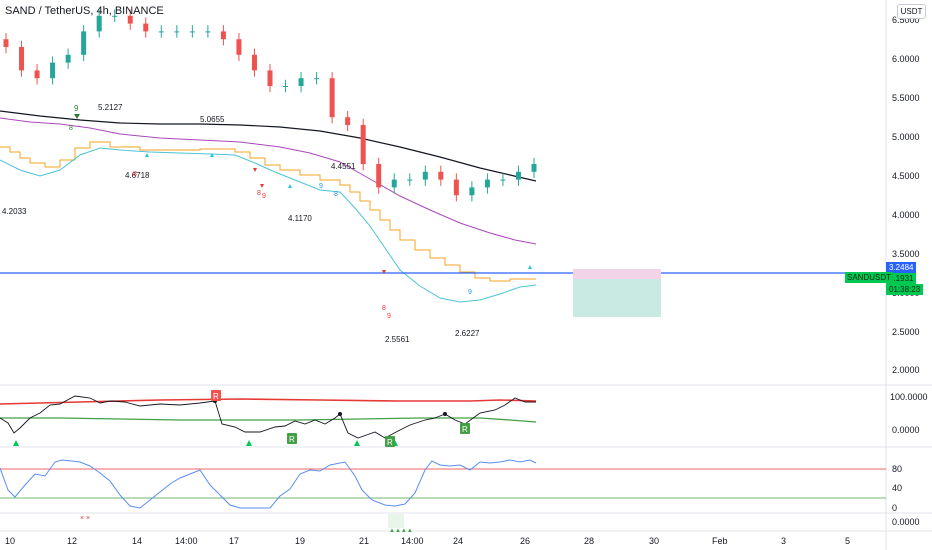 This screenshot has height=550, width=932. I want to click on price-tick: 2.0000, so click(906, 370).